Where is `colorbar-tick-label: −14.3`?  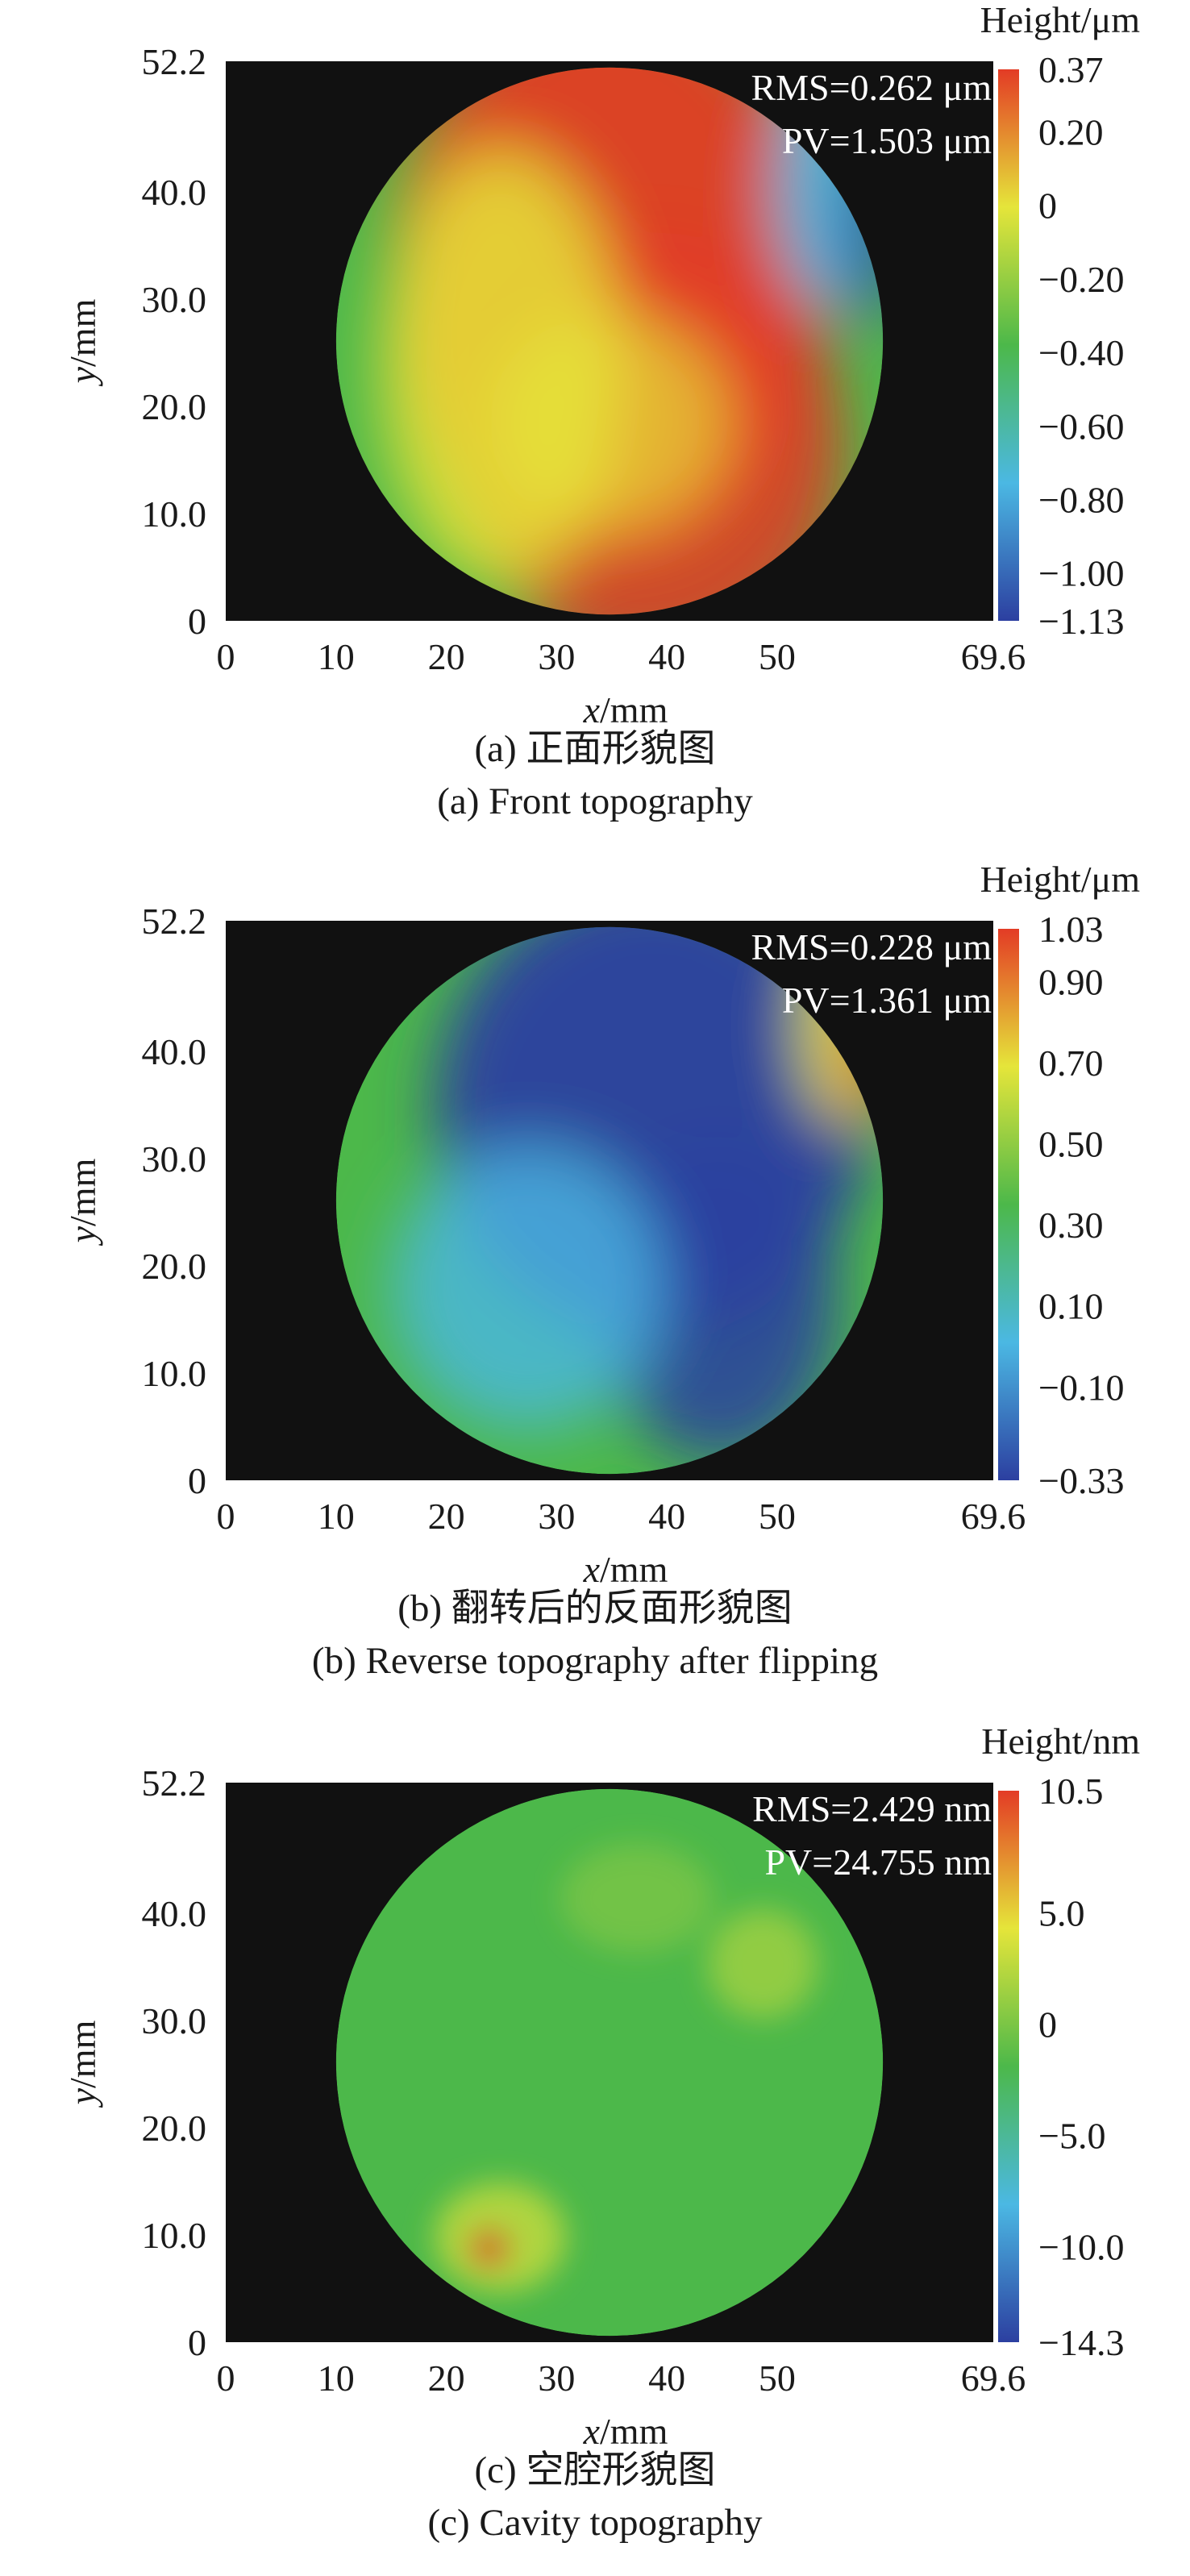
colorbar-tick-label: −14.3 is located at coordinates (1081, 2342).